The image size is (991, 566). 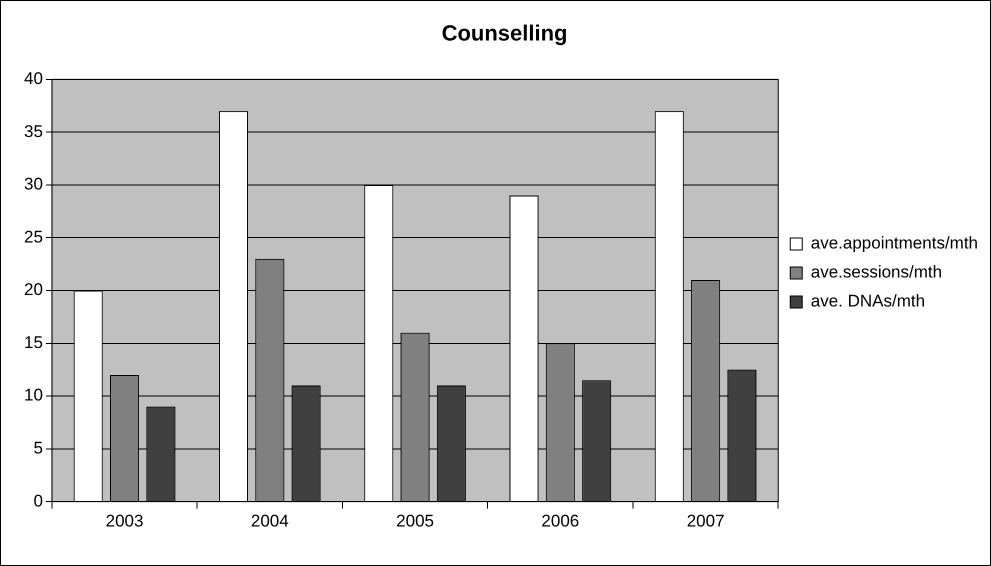 What do you see at coordinates (33, 236) in the screenshot?
I see `y-tick-label: 25` at bounding box center [33, 236].